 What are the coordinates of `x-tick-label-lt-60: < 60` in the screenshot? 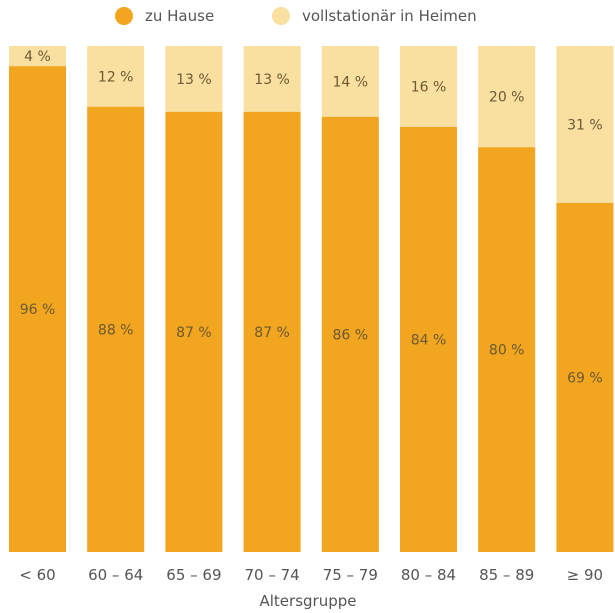 It's located at (37, 575).